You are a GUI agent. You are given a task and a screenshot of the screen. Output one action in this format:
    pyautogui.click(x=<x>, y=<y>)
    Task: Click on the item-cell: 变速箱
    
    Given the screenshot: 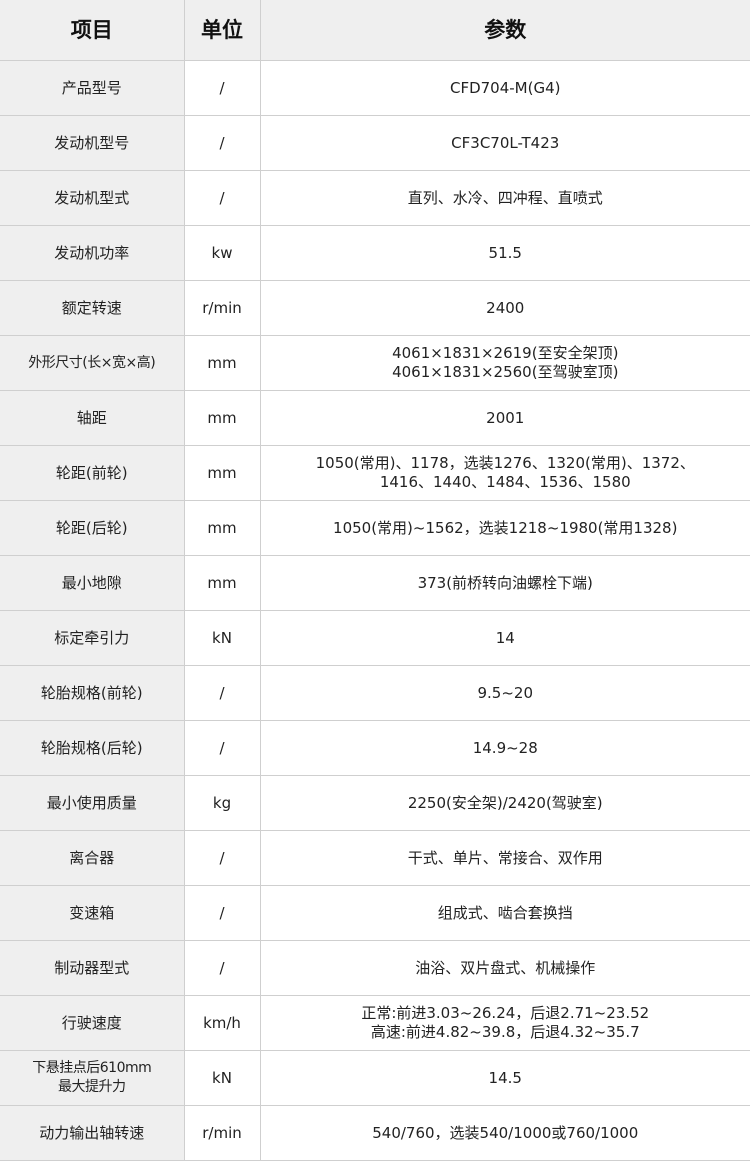 What is the action you would take?
    pyautogui.click(x=92, y=913)
    